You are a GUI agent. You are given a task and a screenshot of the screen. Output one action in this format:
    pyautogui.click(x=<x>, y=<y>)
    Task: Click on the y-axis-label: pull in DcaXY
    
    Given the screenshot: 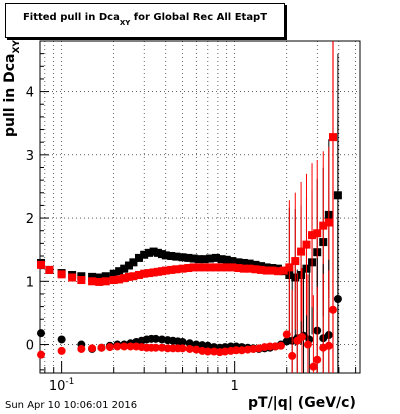 What is the action you would take?
    pyautogui.click(x=12, y=88)
    